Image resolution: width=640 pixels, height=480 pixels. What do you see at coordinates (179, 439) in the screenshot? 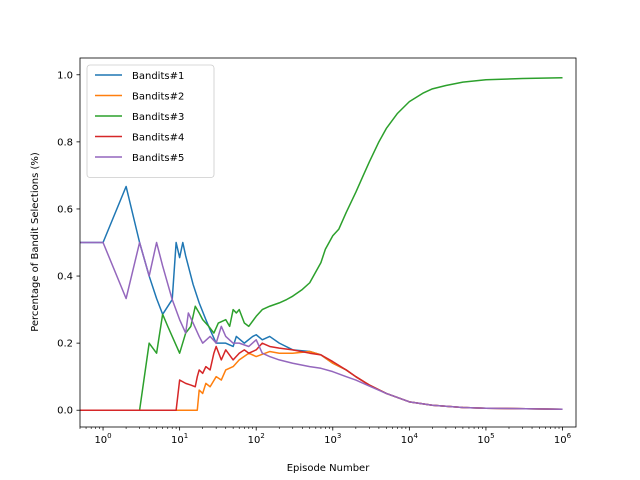
I see `x-tick-label-1: 10¹` at bounding box center [179, 439].